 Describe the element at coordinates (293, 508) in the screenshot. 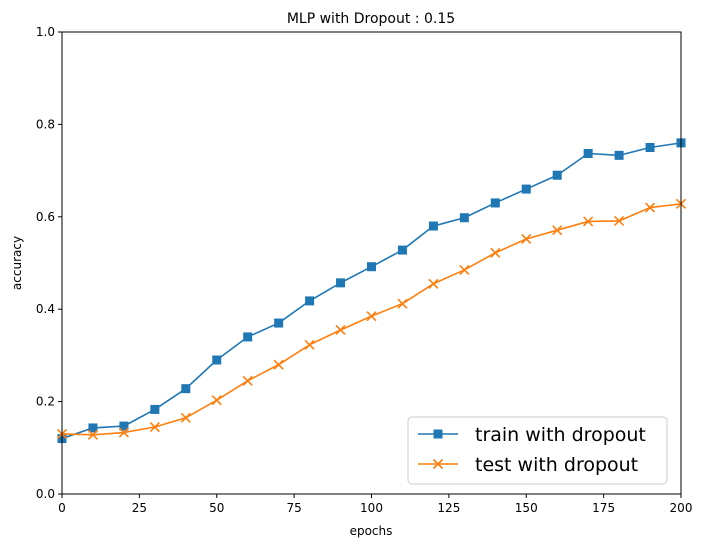

I see `x-tick-label: 75` at that location.